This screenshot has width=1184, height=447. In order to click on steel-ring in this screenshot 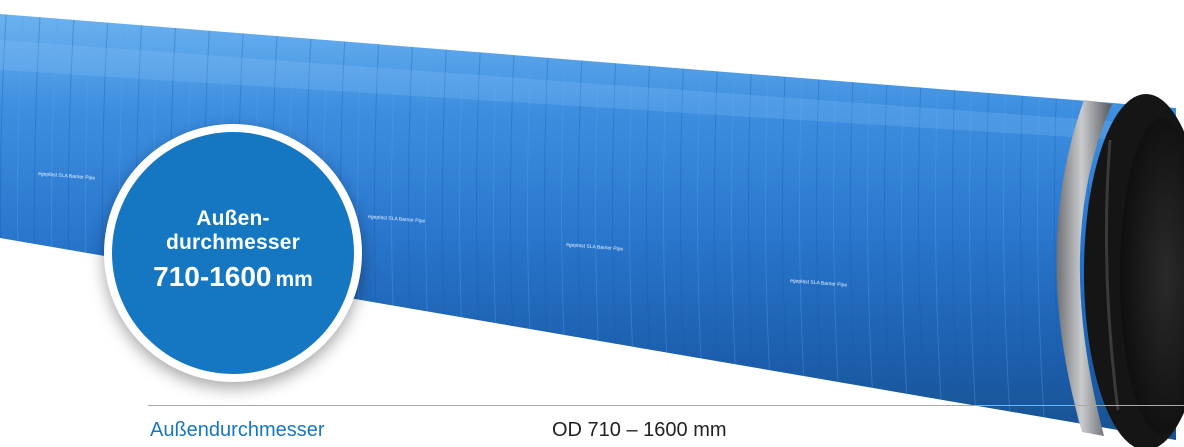, I will do `click(1084, 268)`.